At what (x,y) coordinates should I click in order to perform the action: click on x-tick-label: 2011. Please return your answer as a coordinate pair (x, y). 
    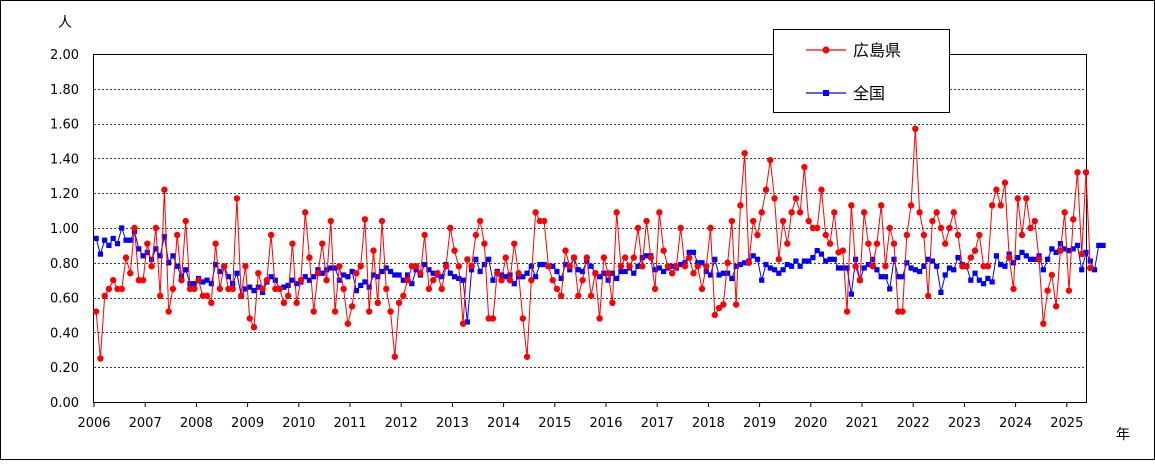
    Looking at the image, I should click on (349, 423).